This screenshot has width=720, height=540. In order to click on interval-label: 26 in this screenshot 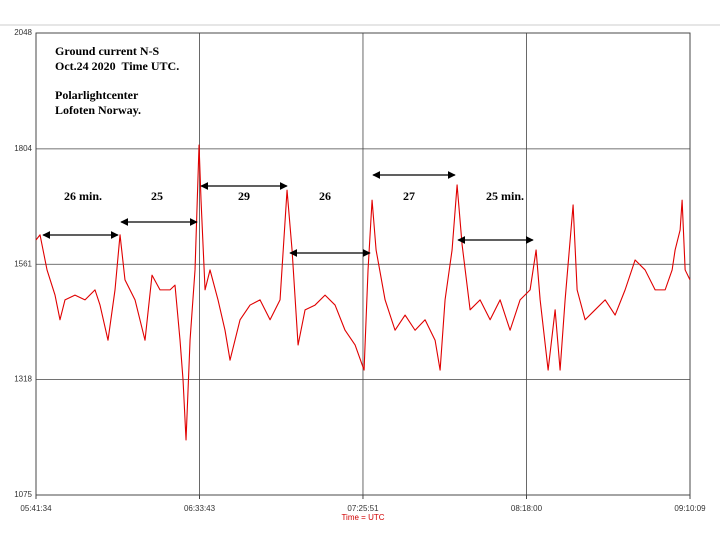, I will do `click(325, 196)`.